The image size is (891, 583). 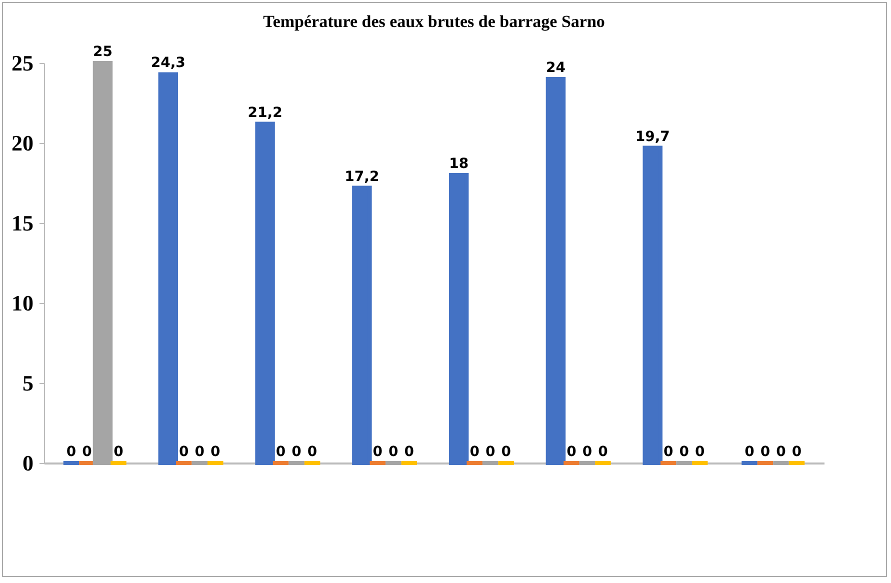 I want to click on y-tick-label: 20, so click(x=23, y=143).